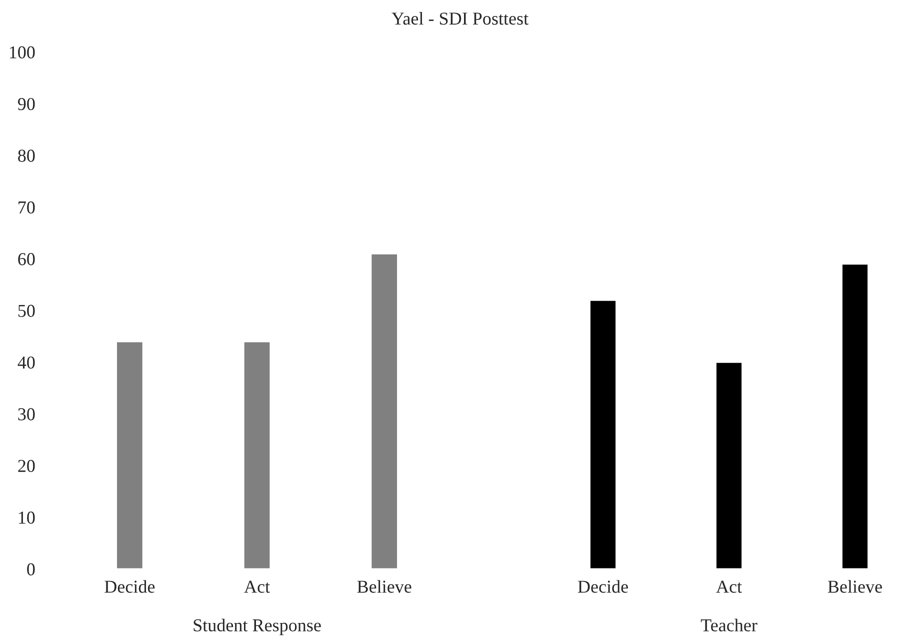 The image size is (920, 644). What do you see at coordinates (31, 569) in the screenshot?
I see `y-tick-label: 0` at bounding box center [31, 569].